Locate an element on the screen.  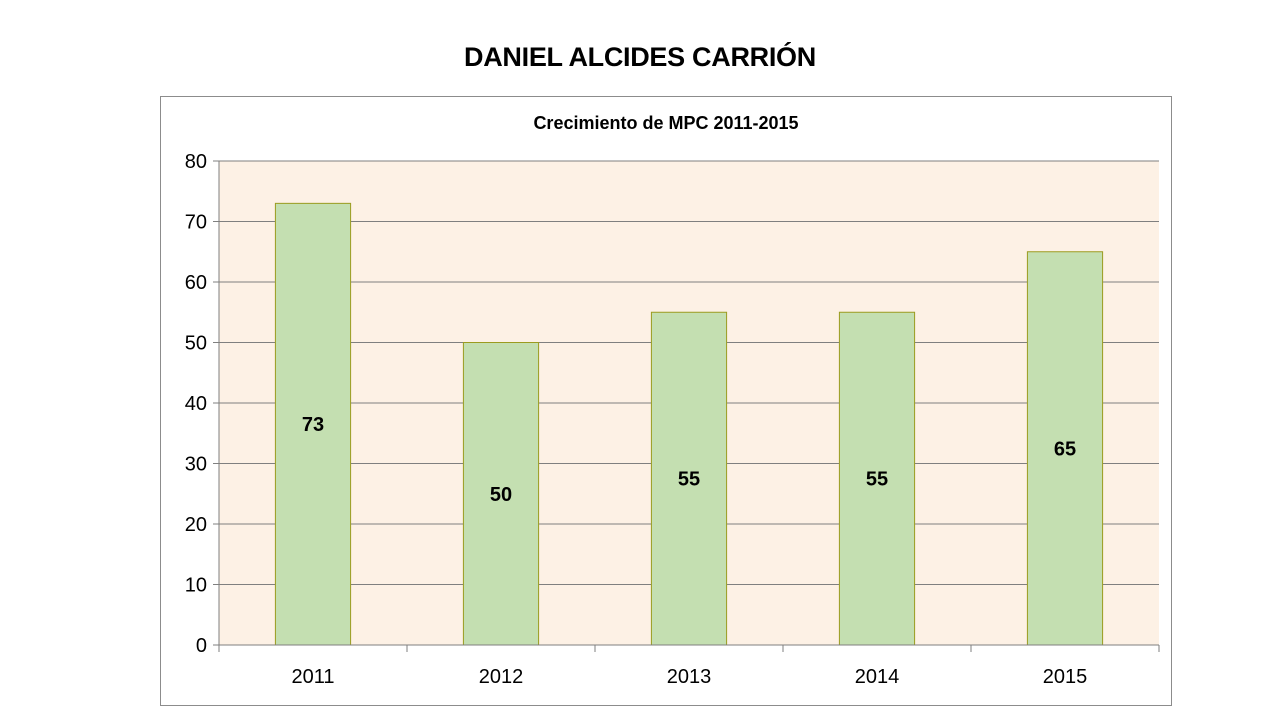
y-tick-label: 40 is located at coordinates (196, 404).